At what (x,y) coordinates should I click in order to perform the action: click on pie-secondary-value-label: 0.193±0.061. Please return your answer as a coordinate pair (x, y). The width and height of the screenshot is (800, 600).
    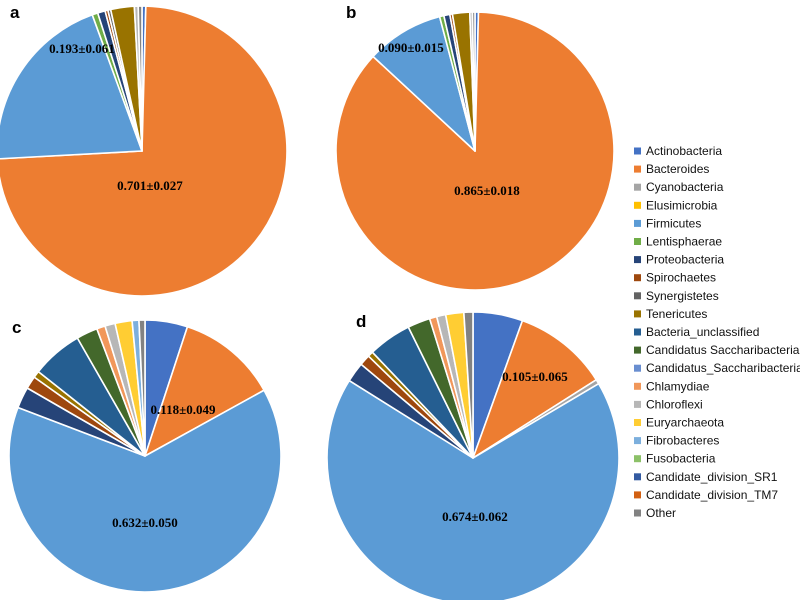
    Looking at the image, I should click on (82, 48).